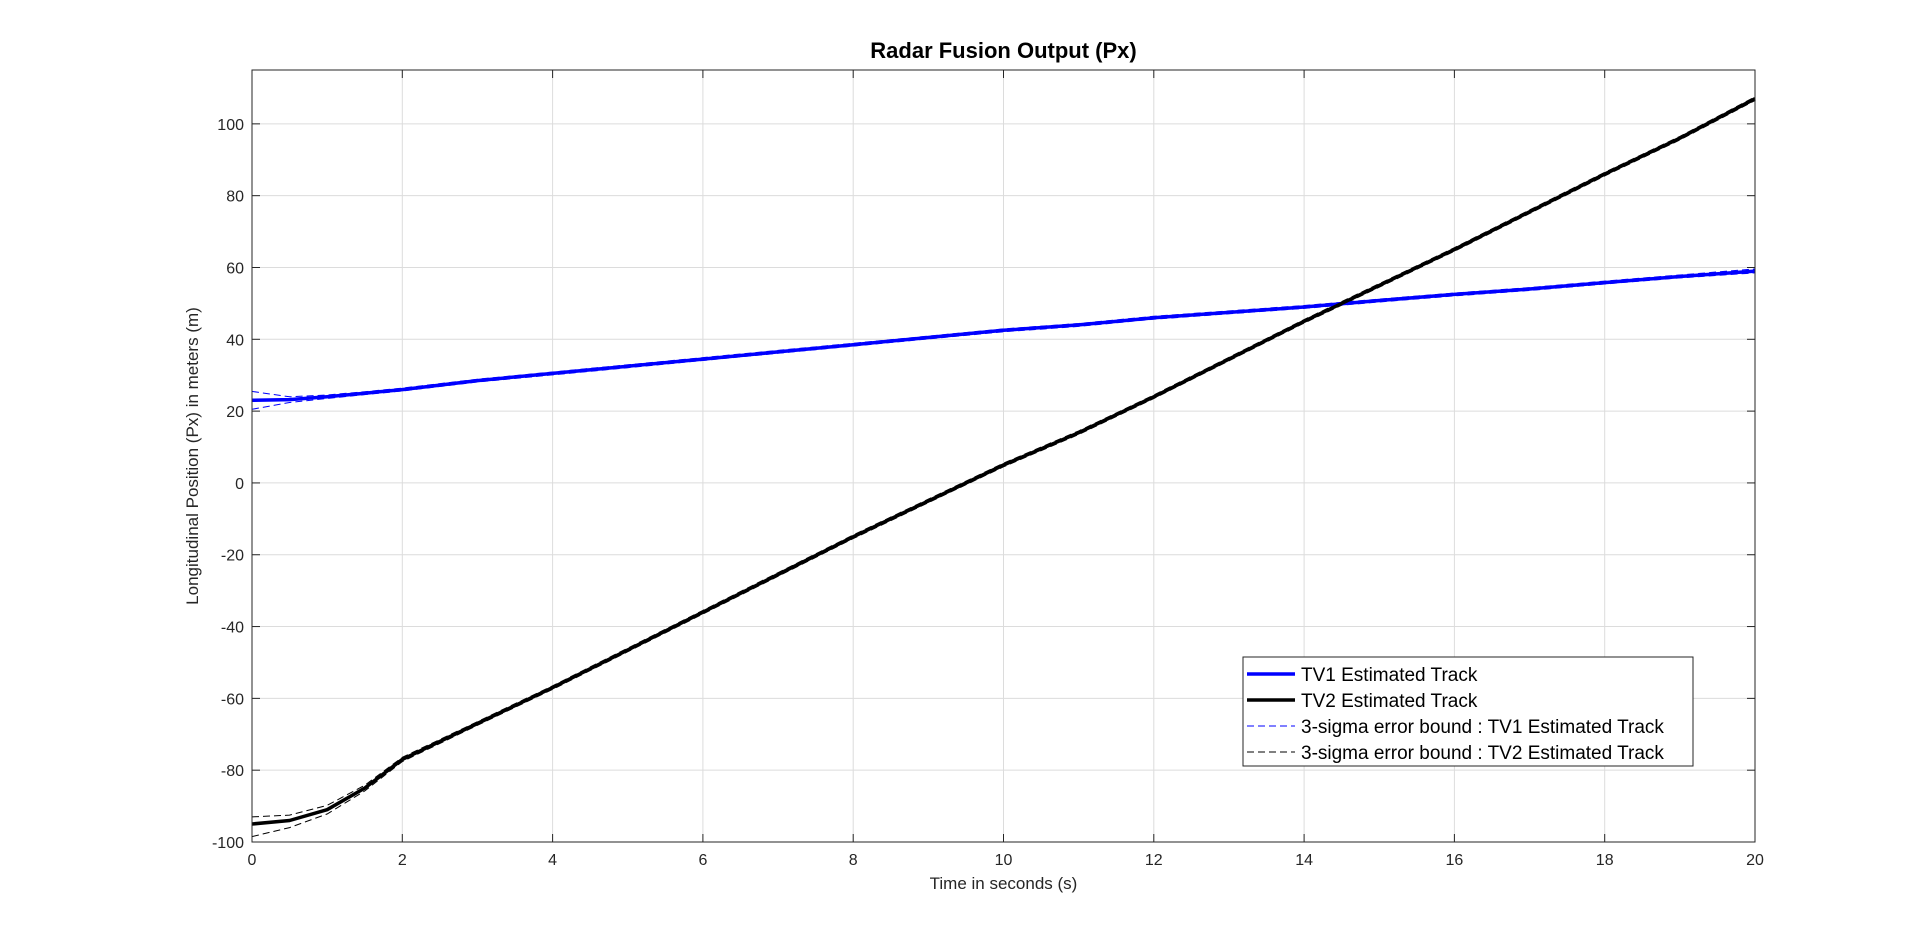 This screenshot has width=1920, height=936. What do you see at coordinates (1004, 883) in the screenshot?
I see `x-axis-label: Time in seconds (s)` at bounding box center [1004, 883].